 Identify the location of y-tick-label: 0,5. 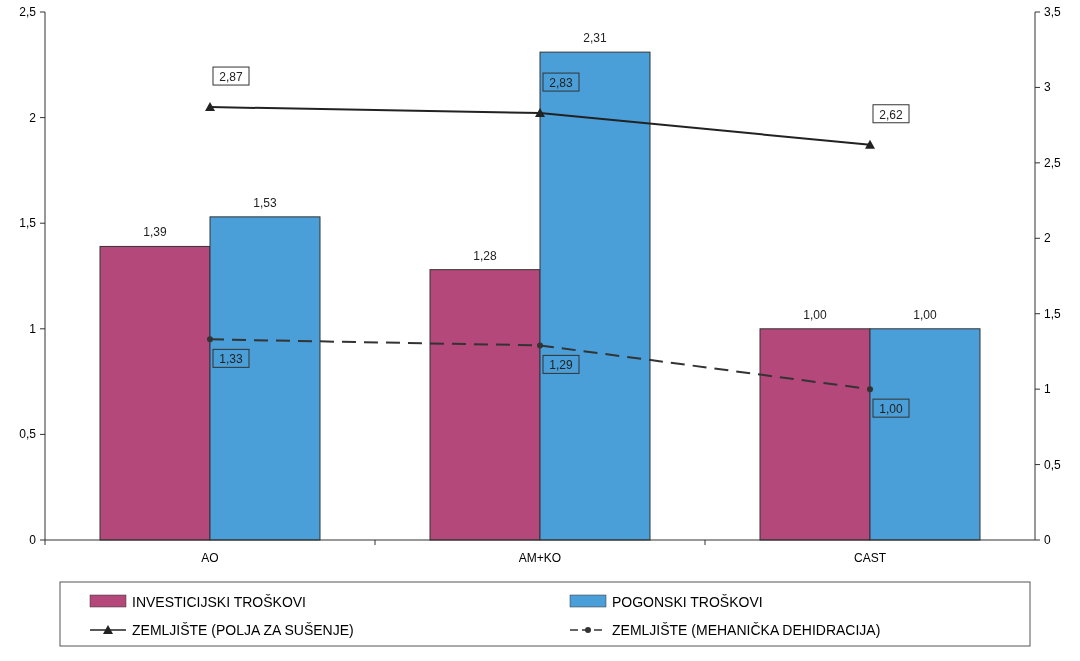
(28, 434).